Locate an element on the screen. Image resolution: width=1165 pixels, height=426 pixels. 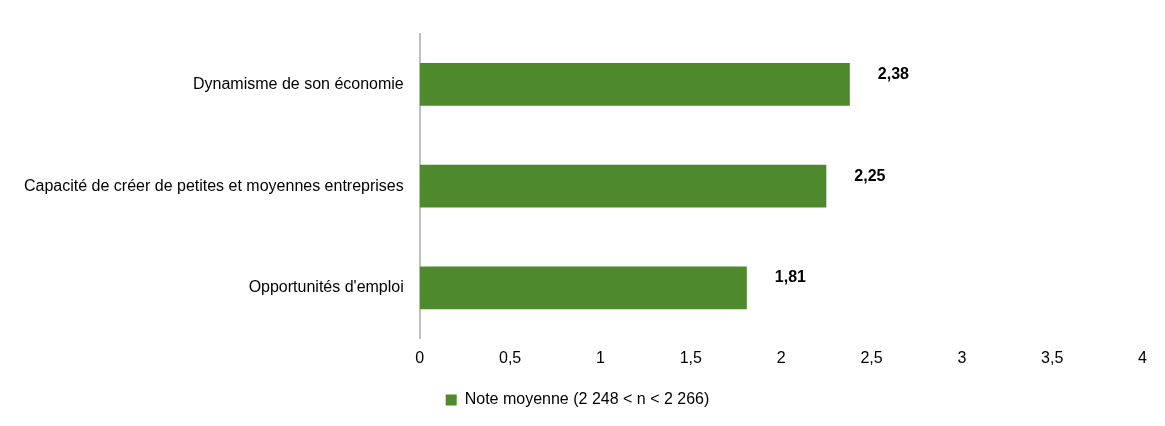
x-tick-label: 0,5 is located at coordinates (510, 357).